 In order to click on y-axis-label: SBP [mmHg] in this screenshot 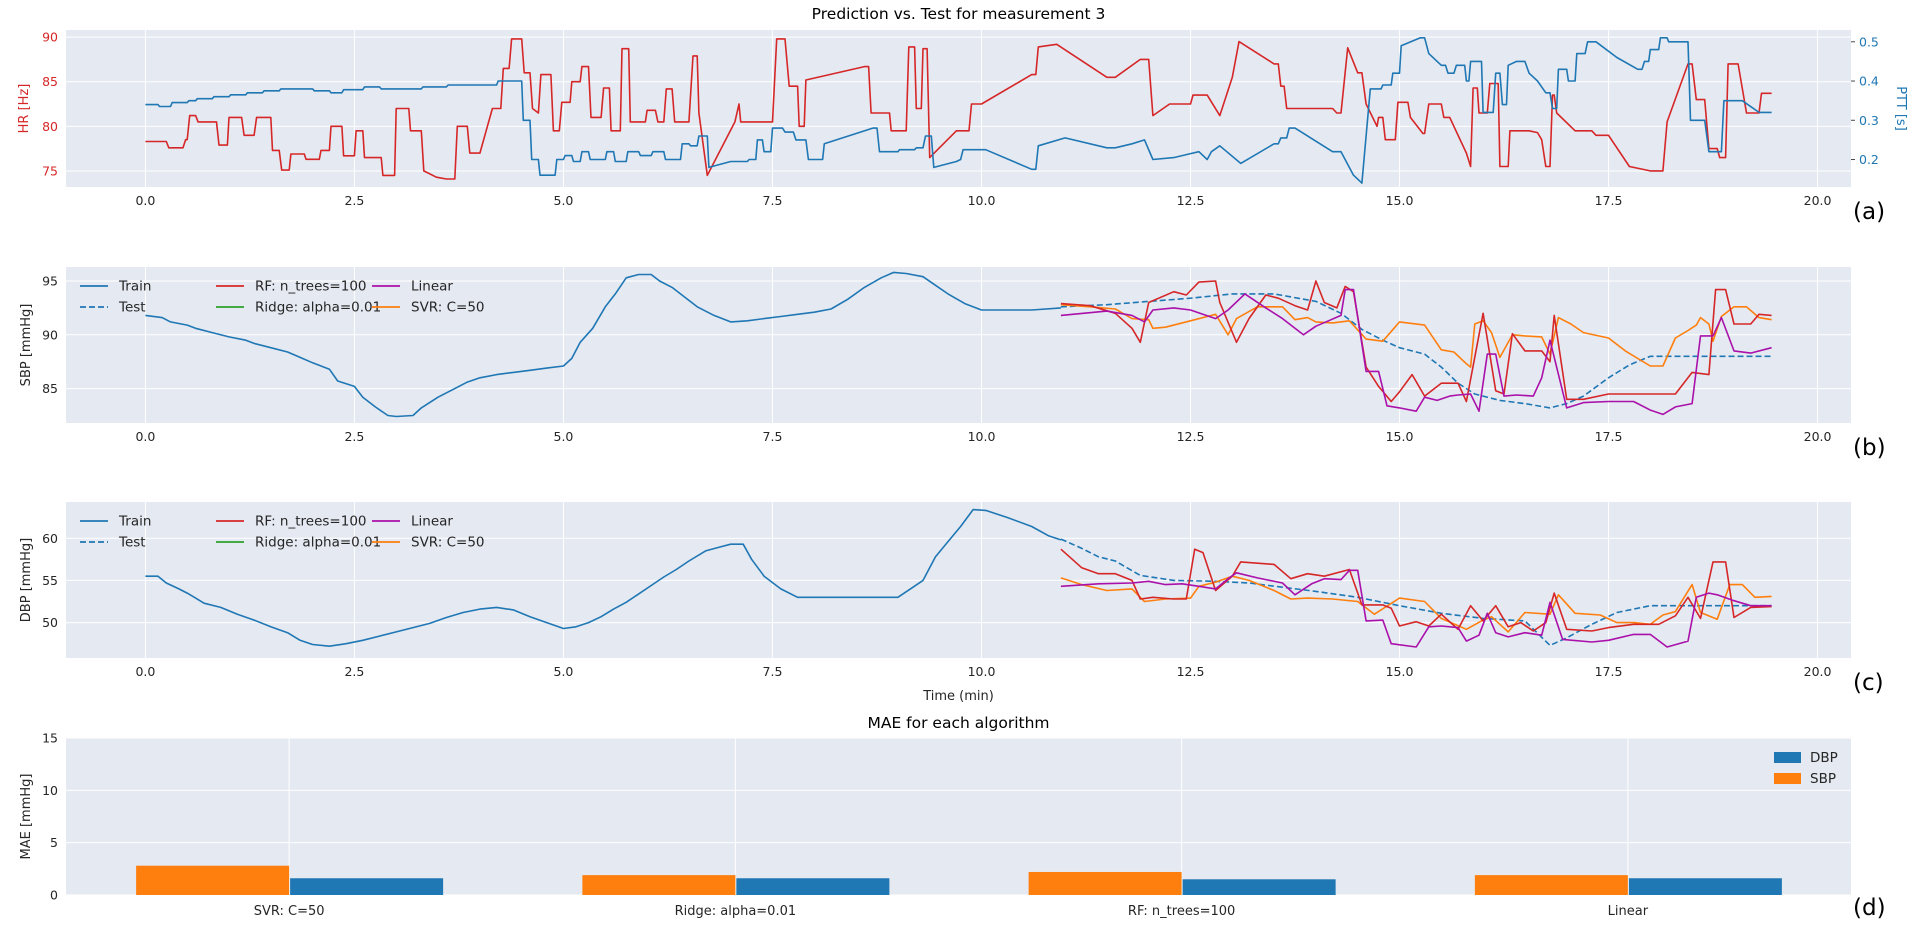, I will do `click(26, 345)`.